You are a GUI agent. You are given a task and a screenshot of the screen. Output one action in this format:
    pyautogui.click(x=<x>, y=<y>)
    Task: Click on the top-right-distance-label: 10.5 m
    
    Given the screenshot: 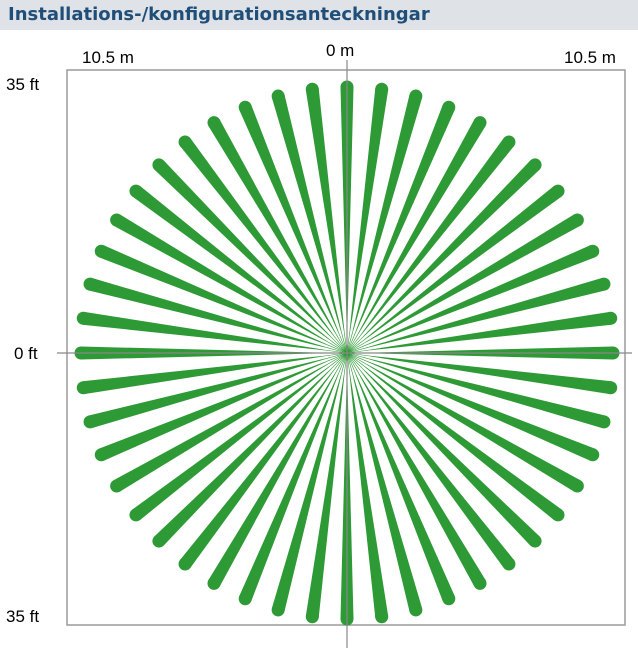 What is the action you would take?
    pyautogui.click(x=590, y=57)
    